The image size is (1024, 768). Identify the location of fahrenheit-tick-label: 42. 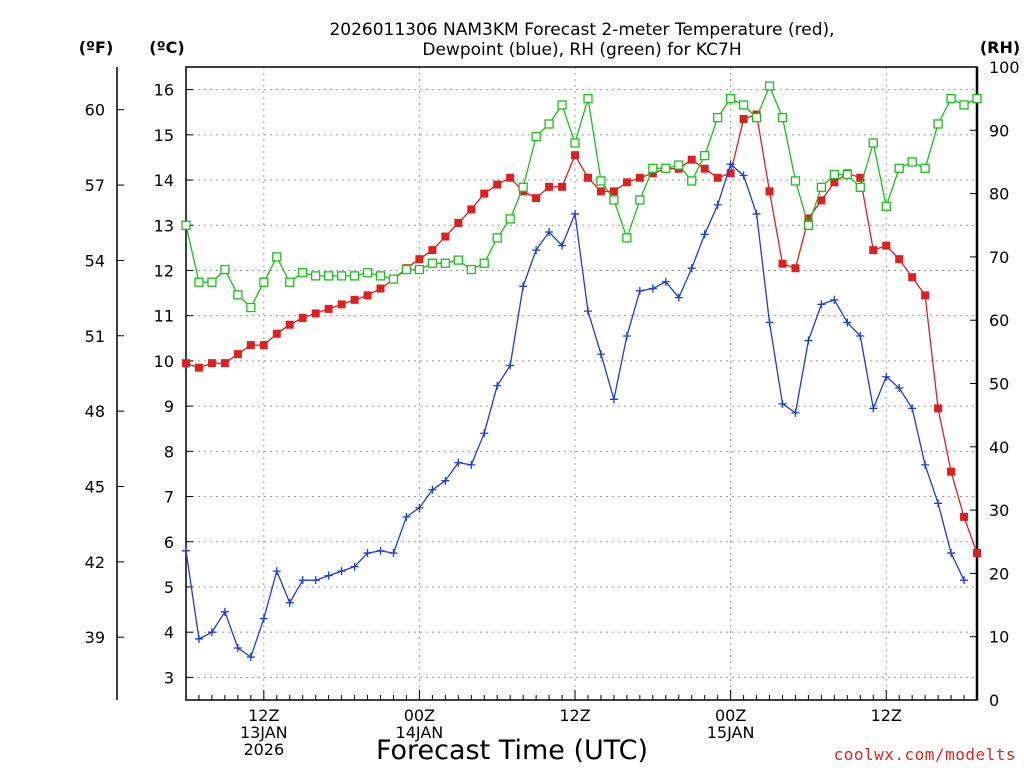
(95, 562).